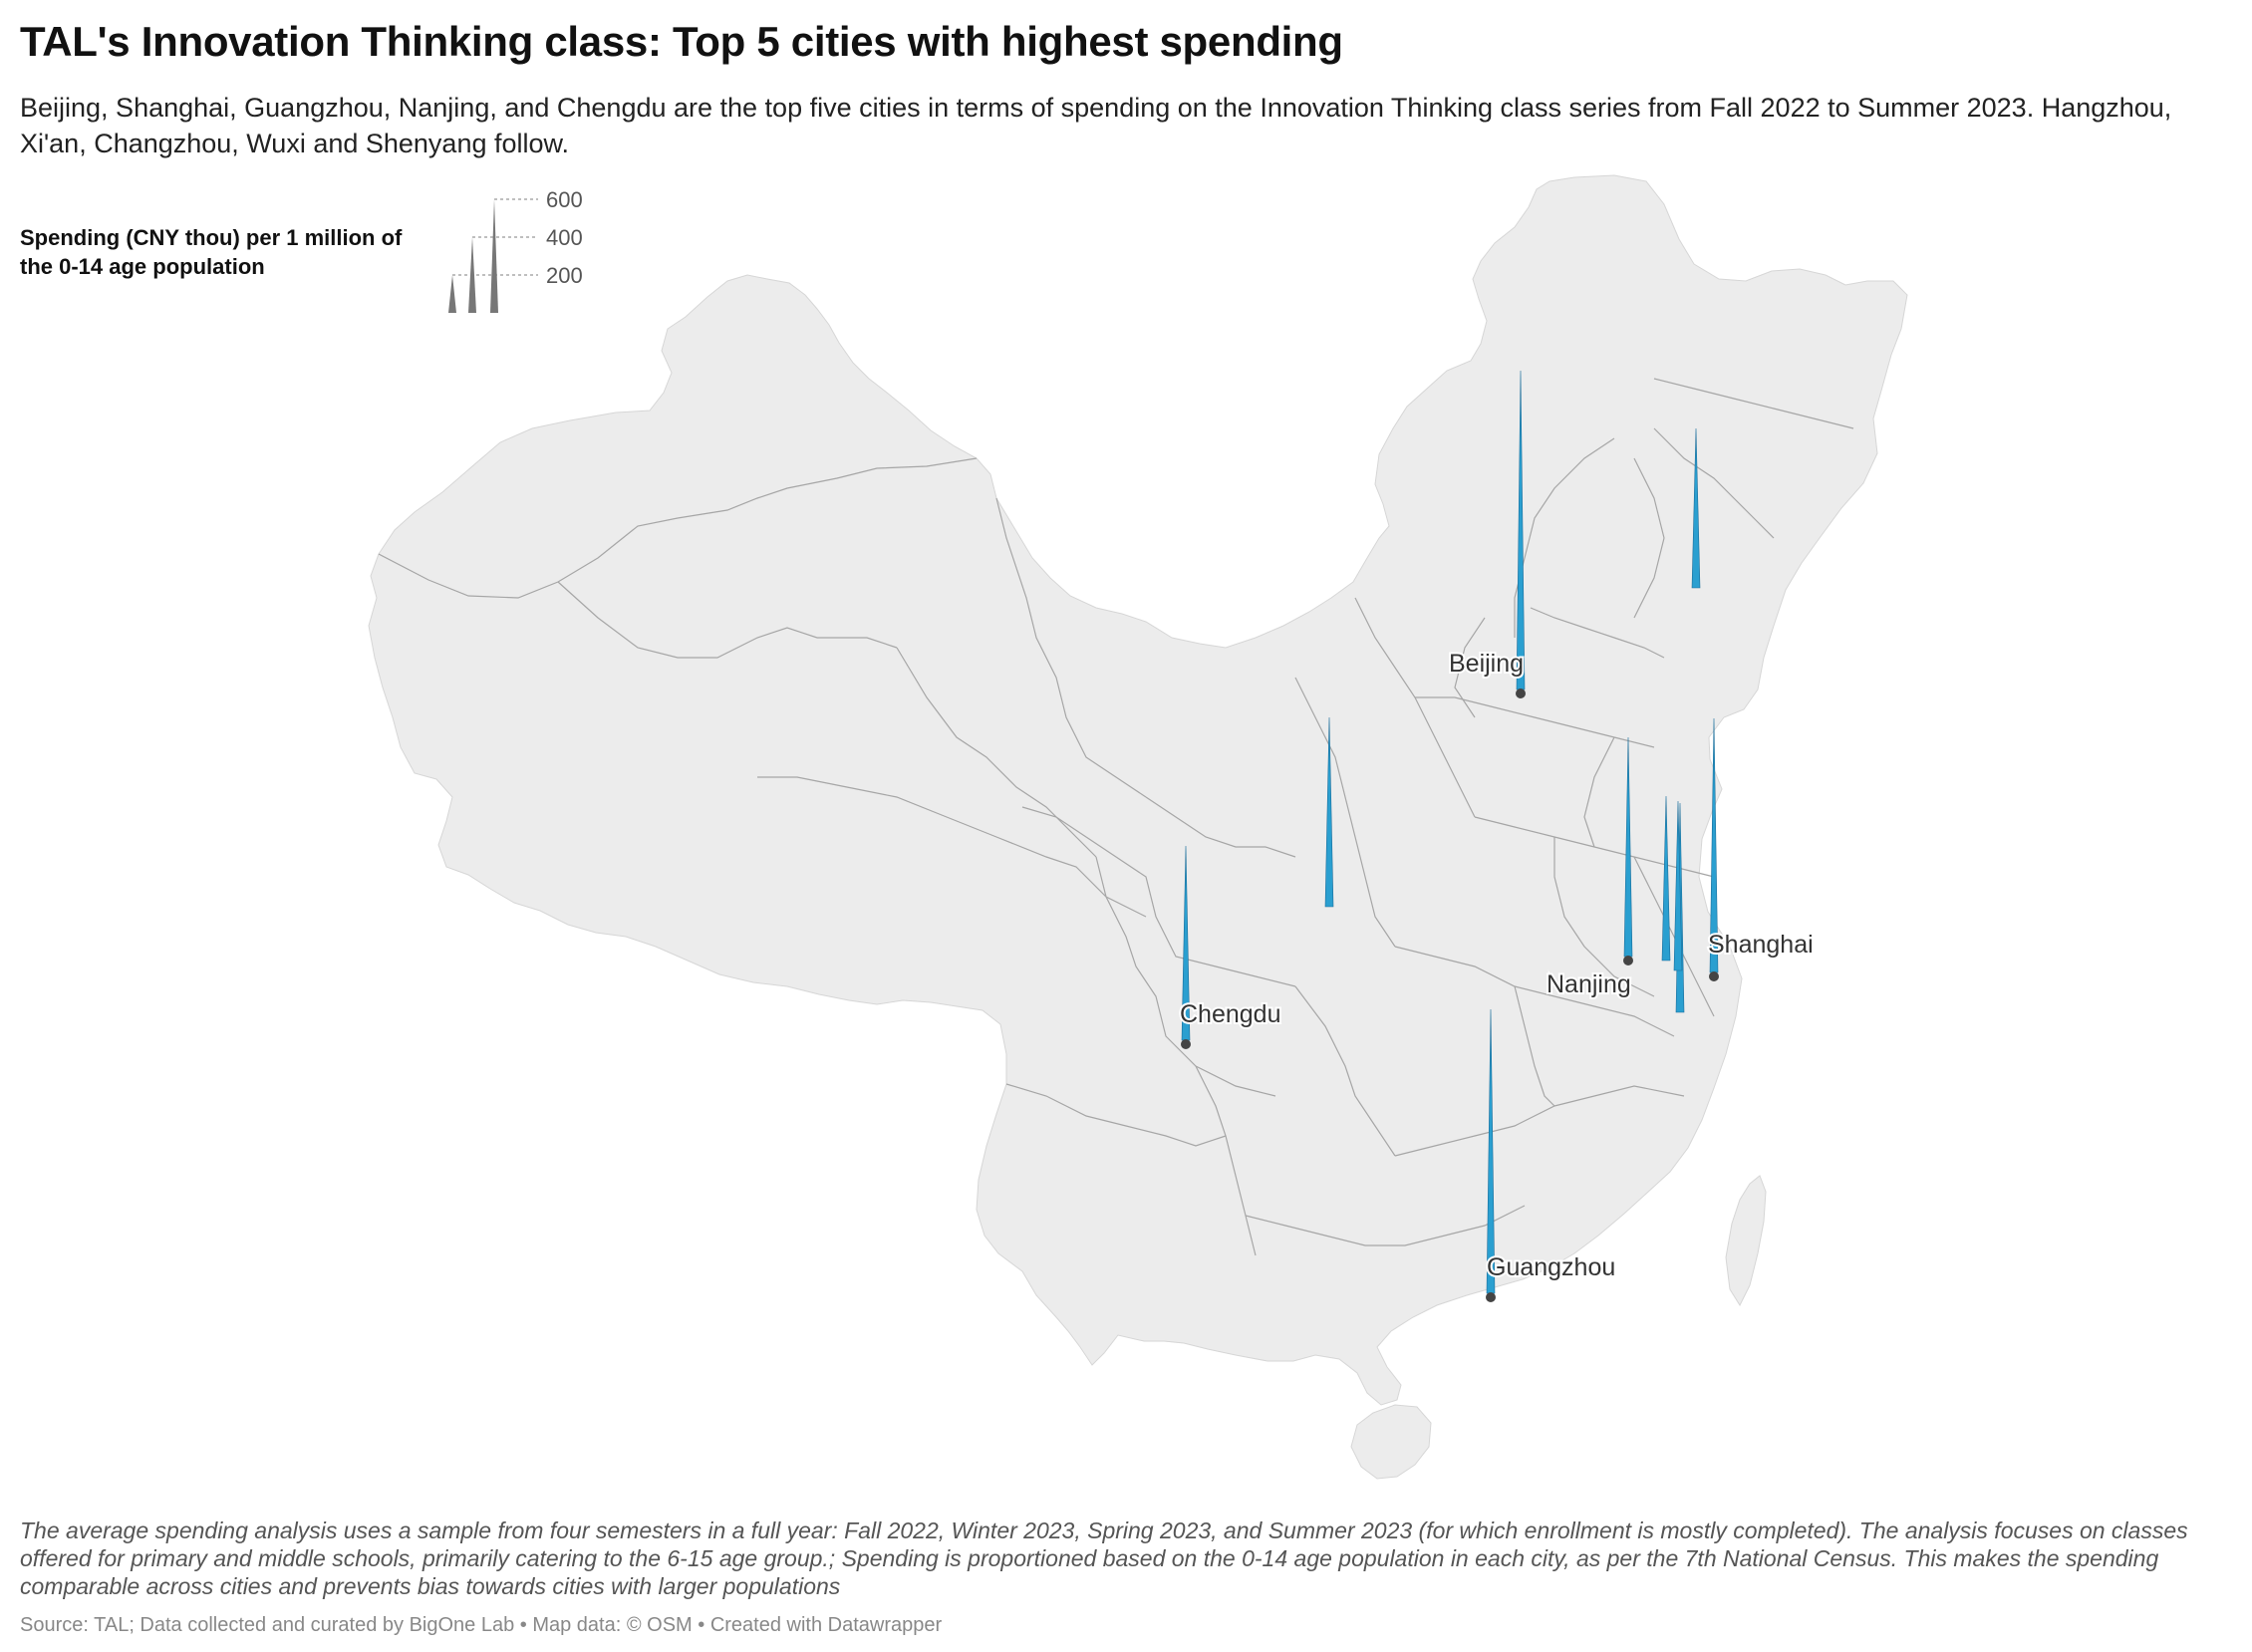  Describe the element at coordinates (1450, 995) in the screenshot. I see `city-dots-layer` at that location.